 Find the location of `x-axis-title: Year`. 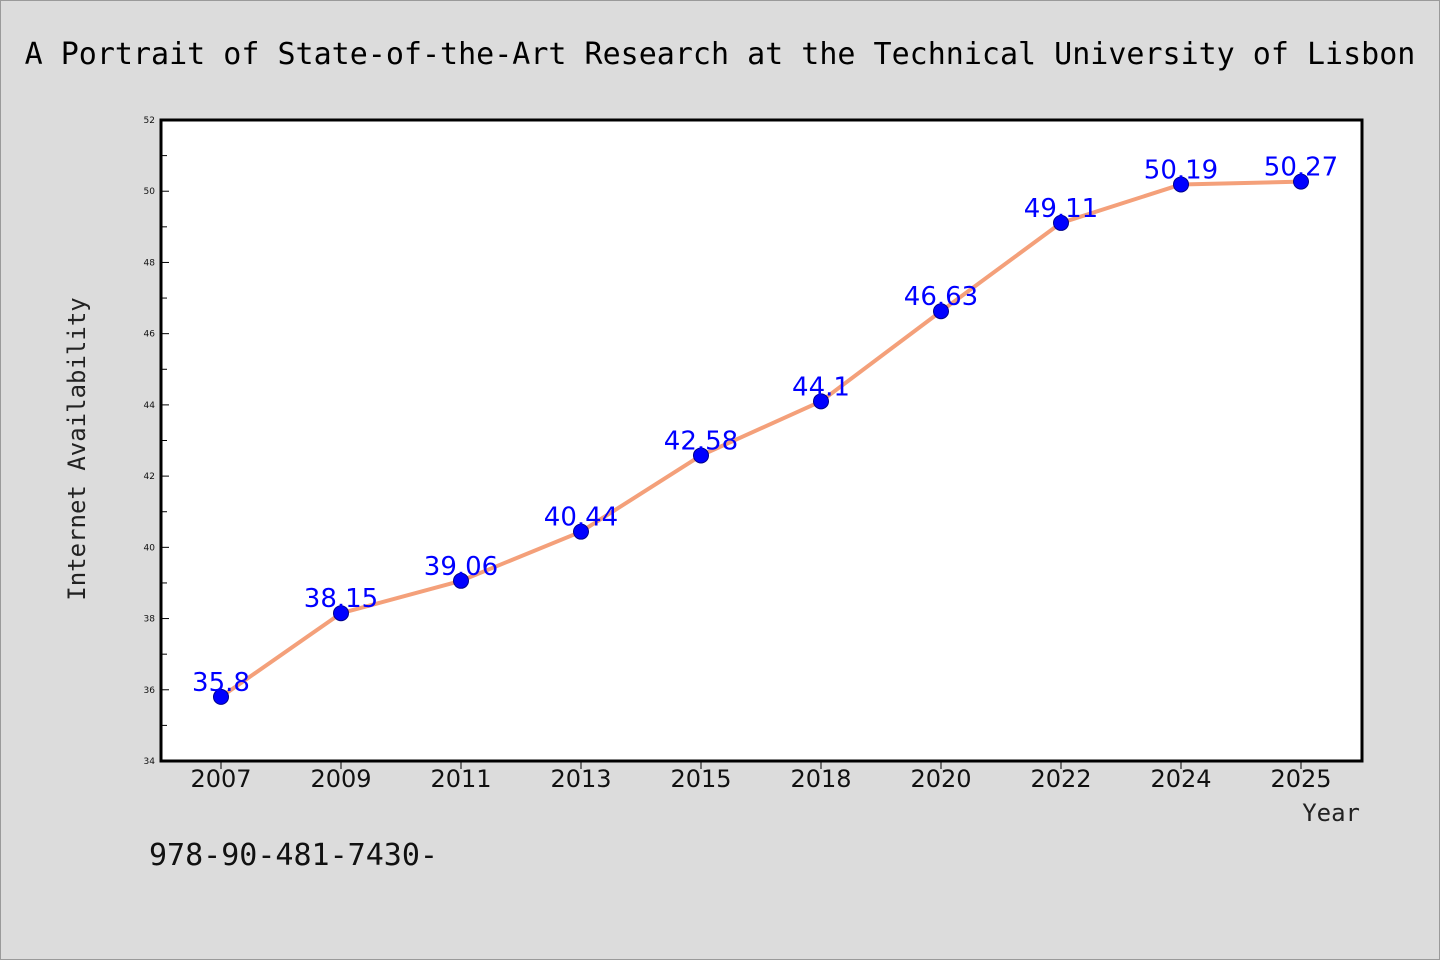

x-axis-title: Year is located at coordinates (1331, 813).